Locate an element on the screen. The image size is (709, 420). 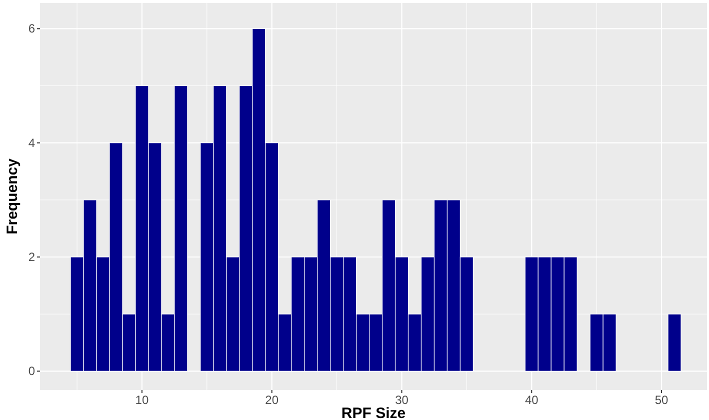
x-tick-label: 50 is located at coordinates (661, 400).